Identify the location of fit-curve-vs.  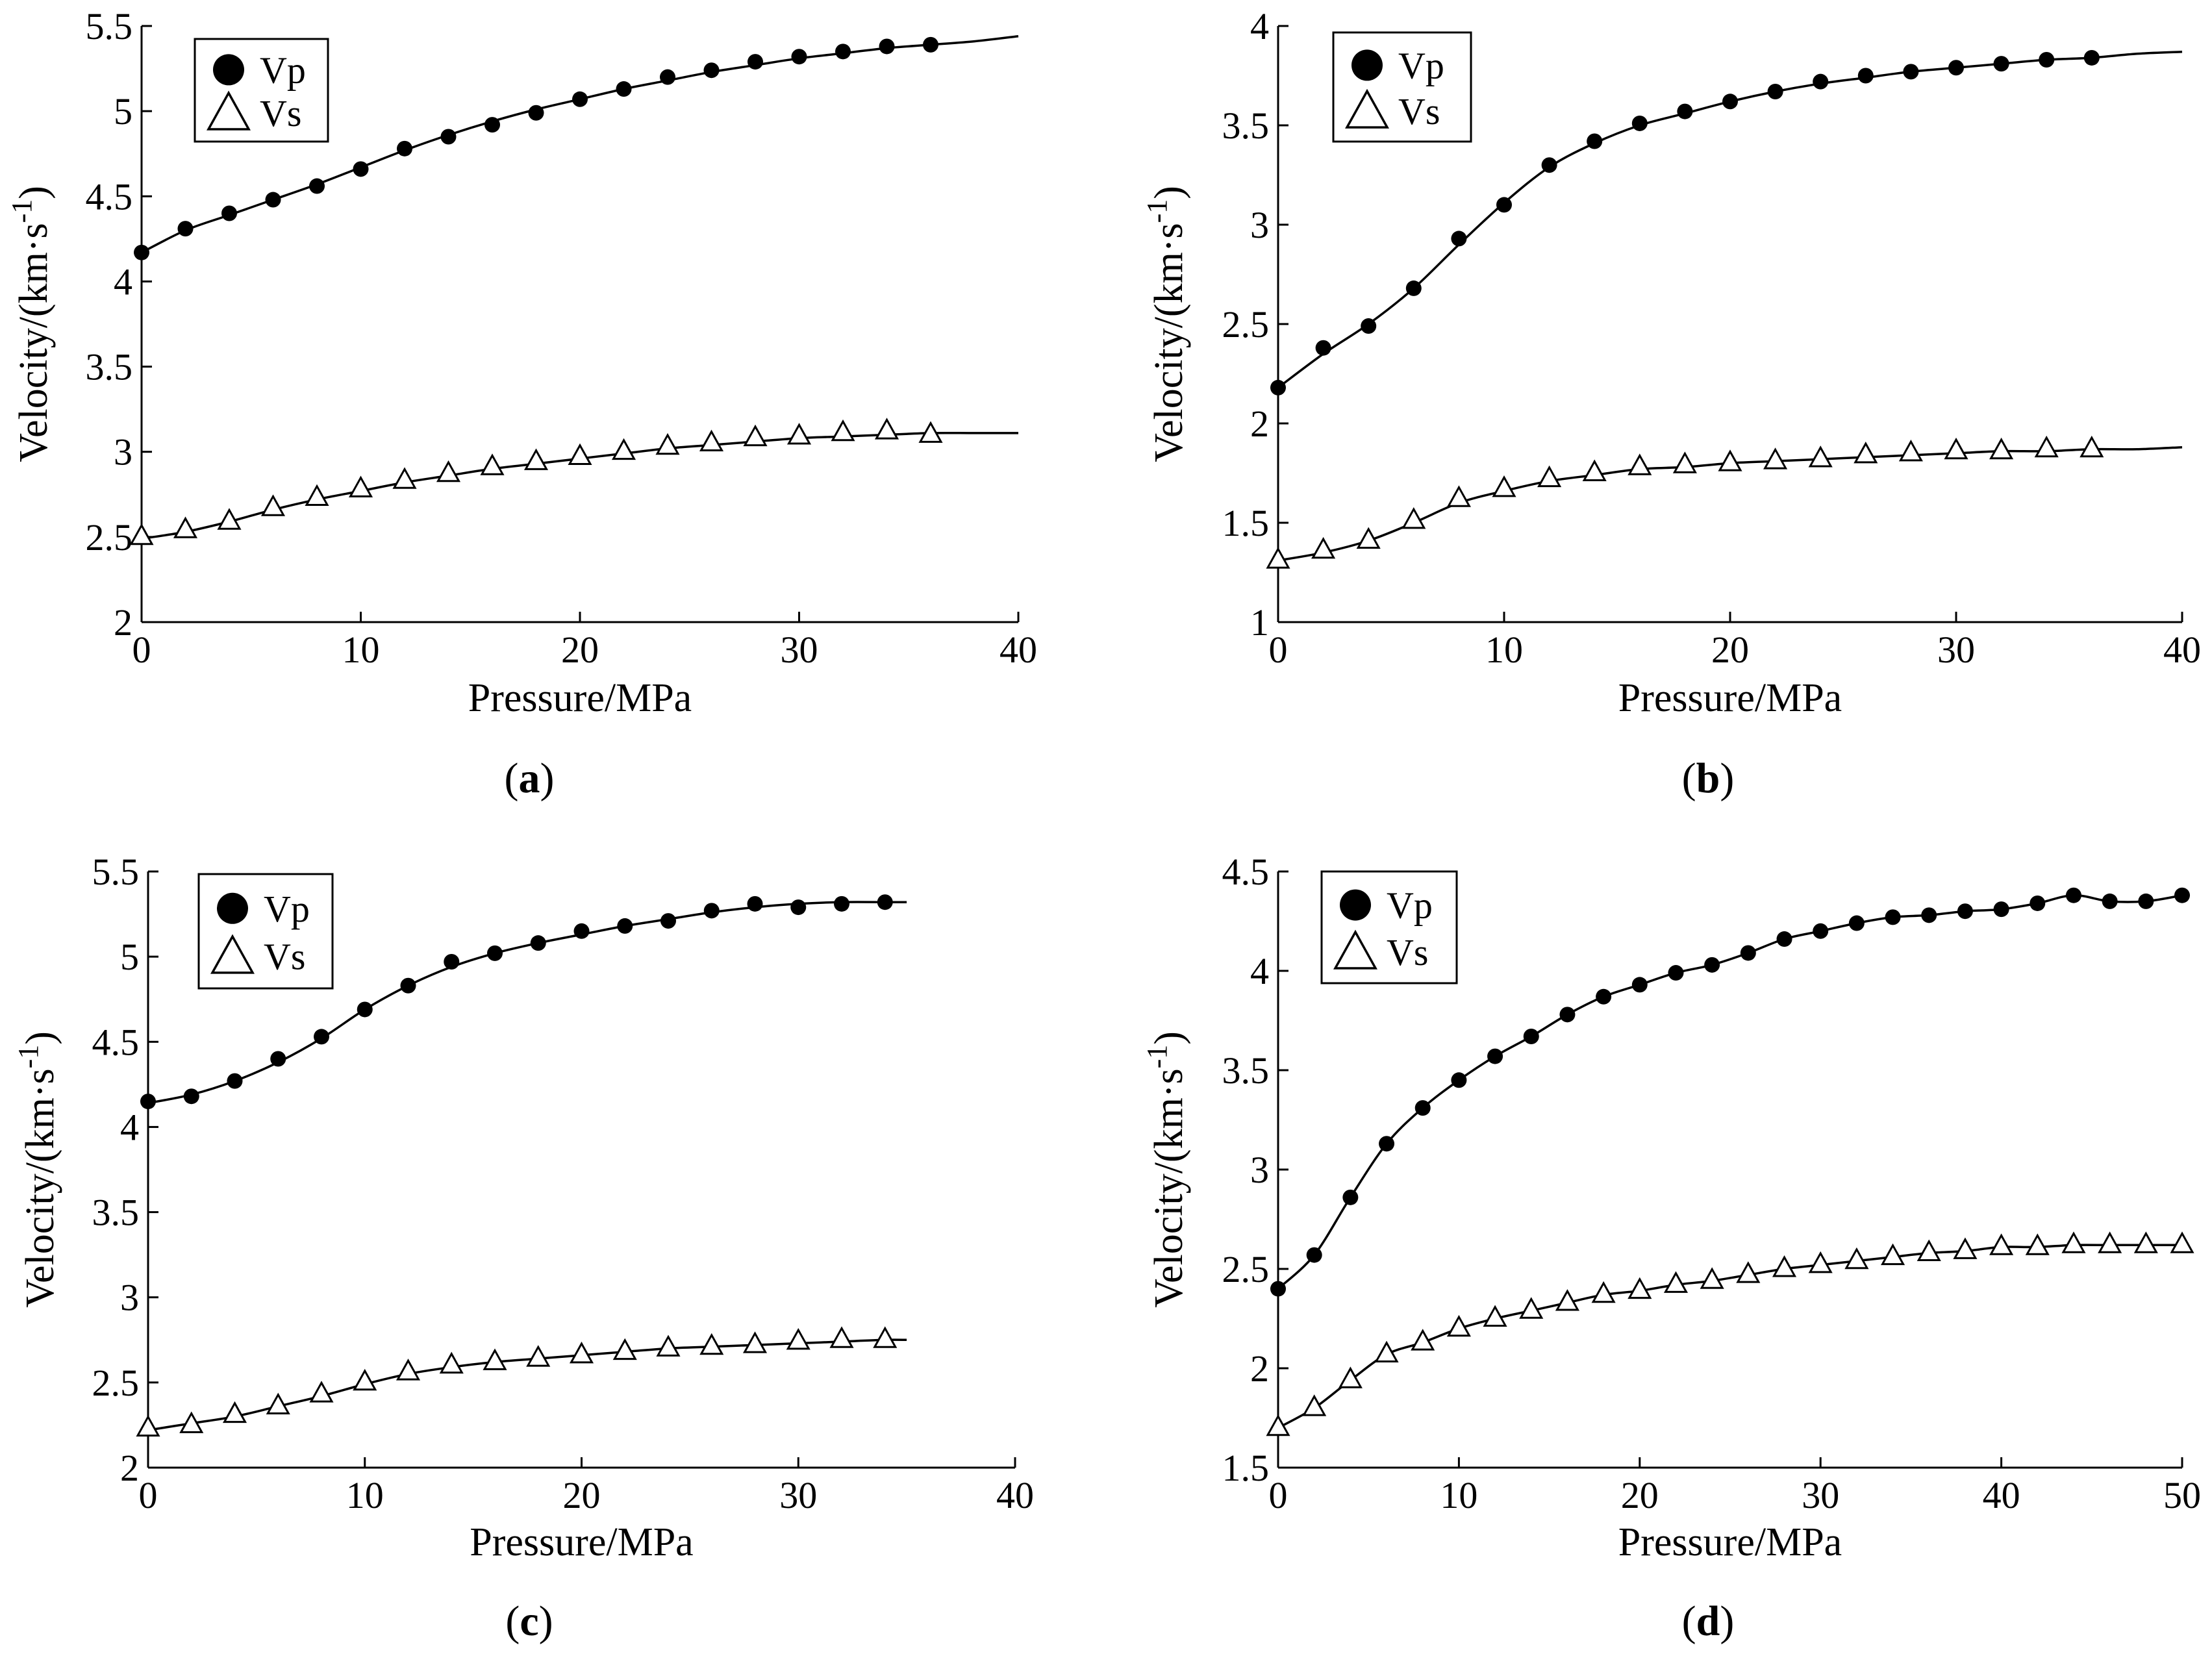
(1729, 1336).